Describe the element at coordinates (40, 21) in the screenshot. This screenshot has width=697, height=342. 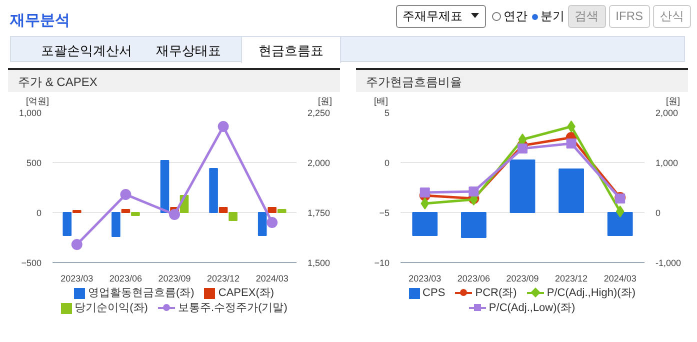
I see `text: 재무분석` at that location.